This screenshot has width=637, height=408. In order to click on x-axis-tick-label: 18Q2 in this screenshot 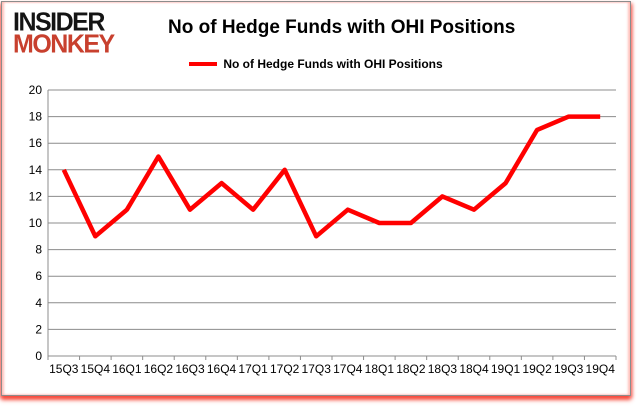, I will do `click(411, 369)`.